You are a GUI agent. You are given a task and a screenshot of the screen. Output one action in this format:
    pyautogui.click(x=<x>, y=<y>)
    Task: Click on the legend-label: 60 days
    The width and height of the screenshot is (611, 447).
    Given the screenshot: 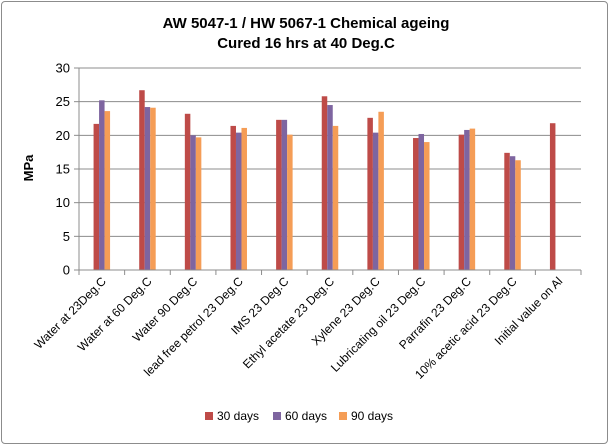 What is the action you would take?
    pyautogui.click(x=306, y=416)
    